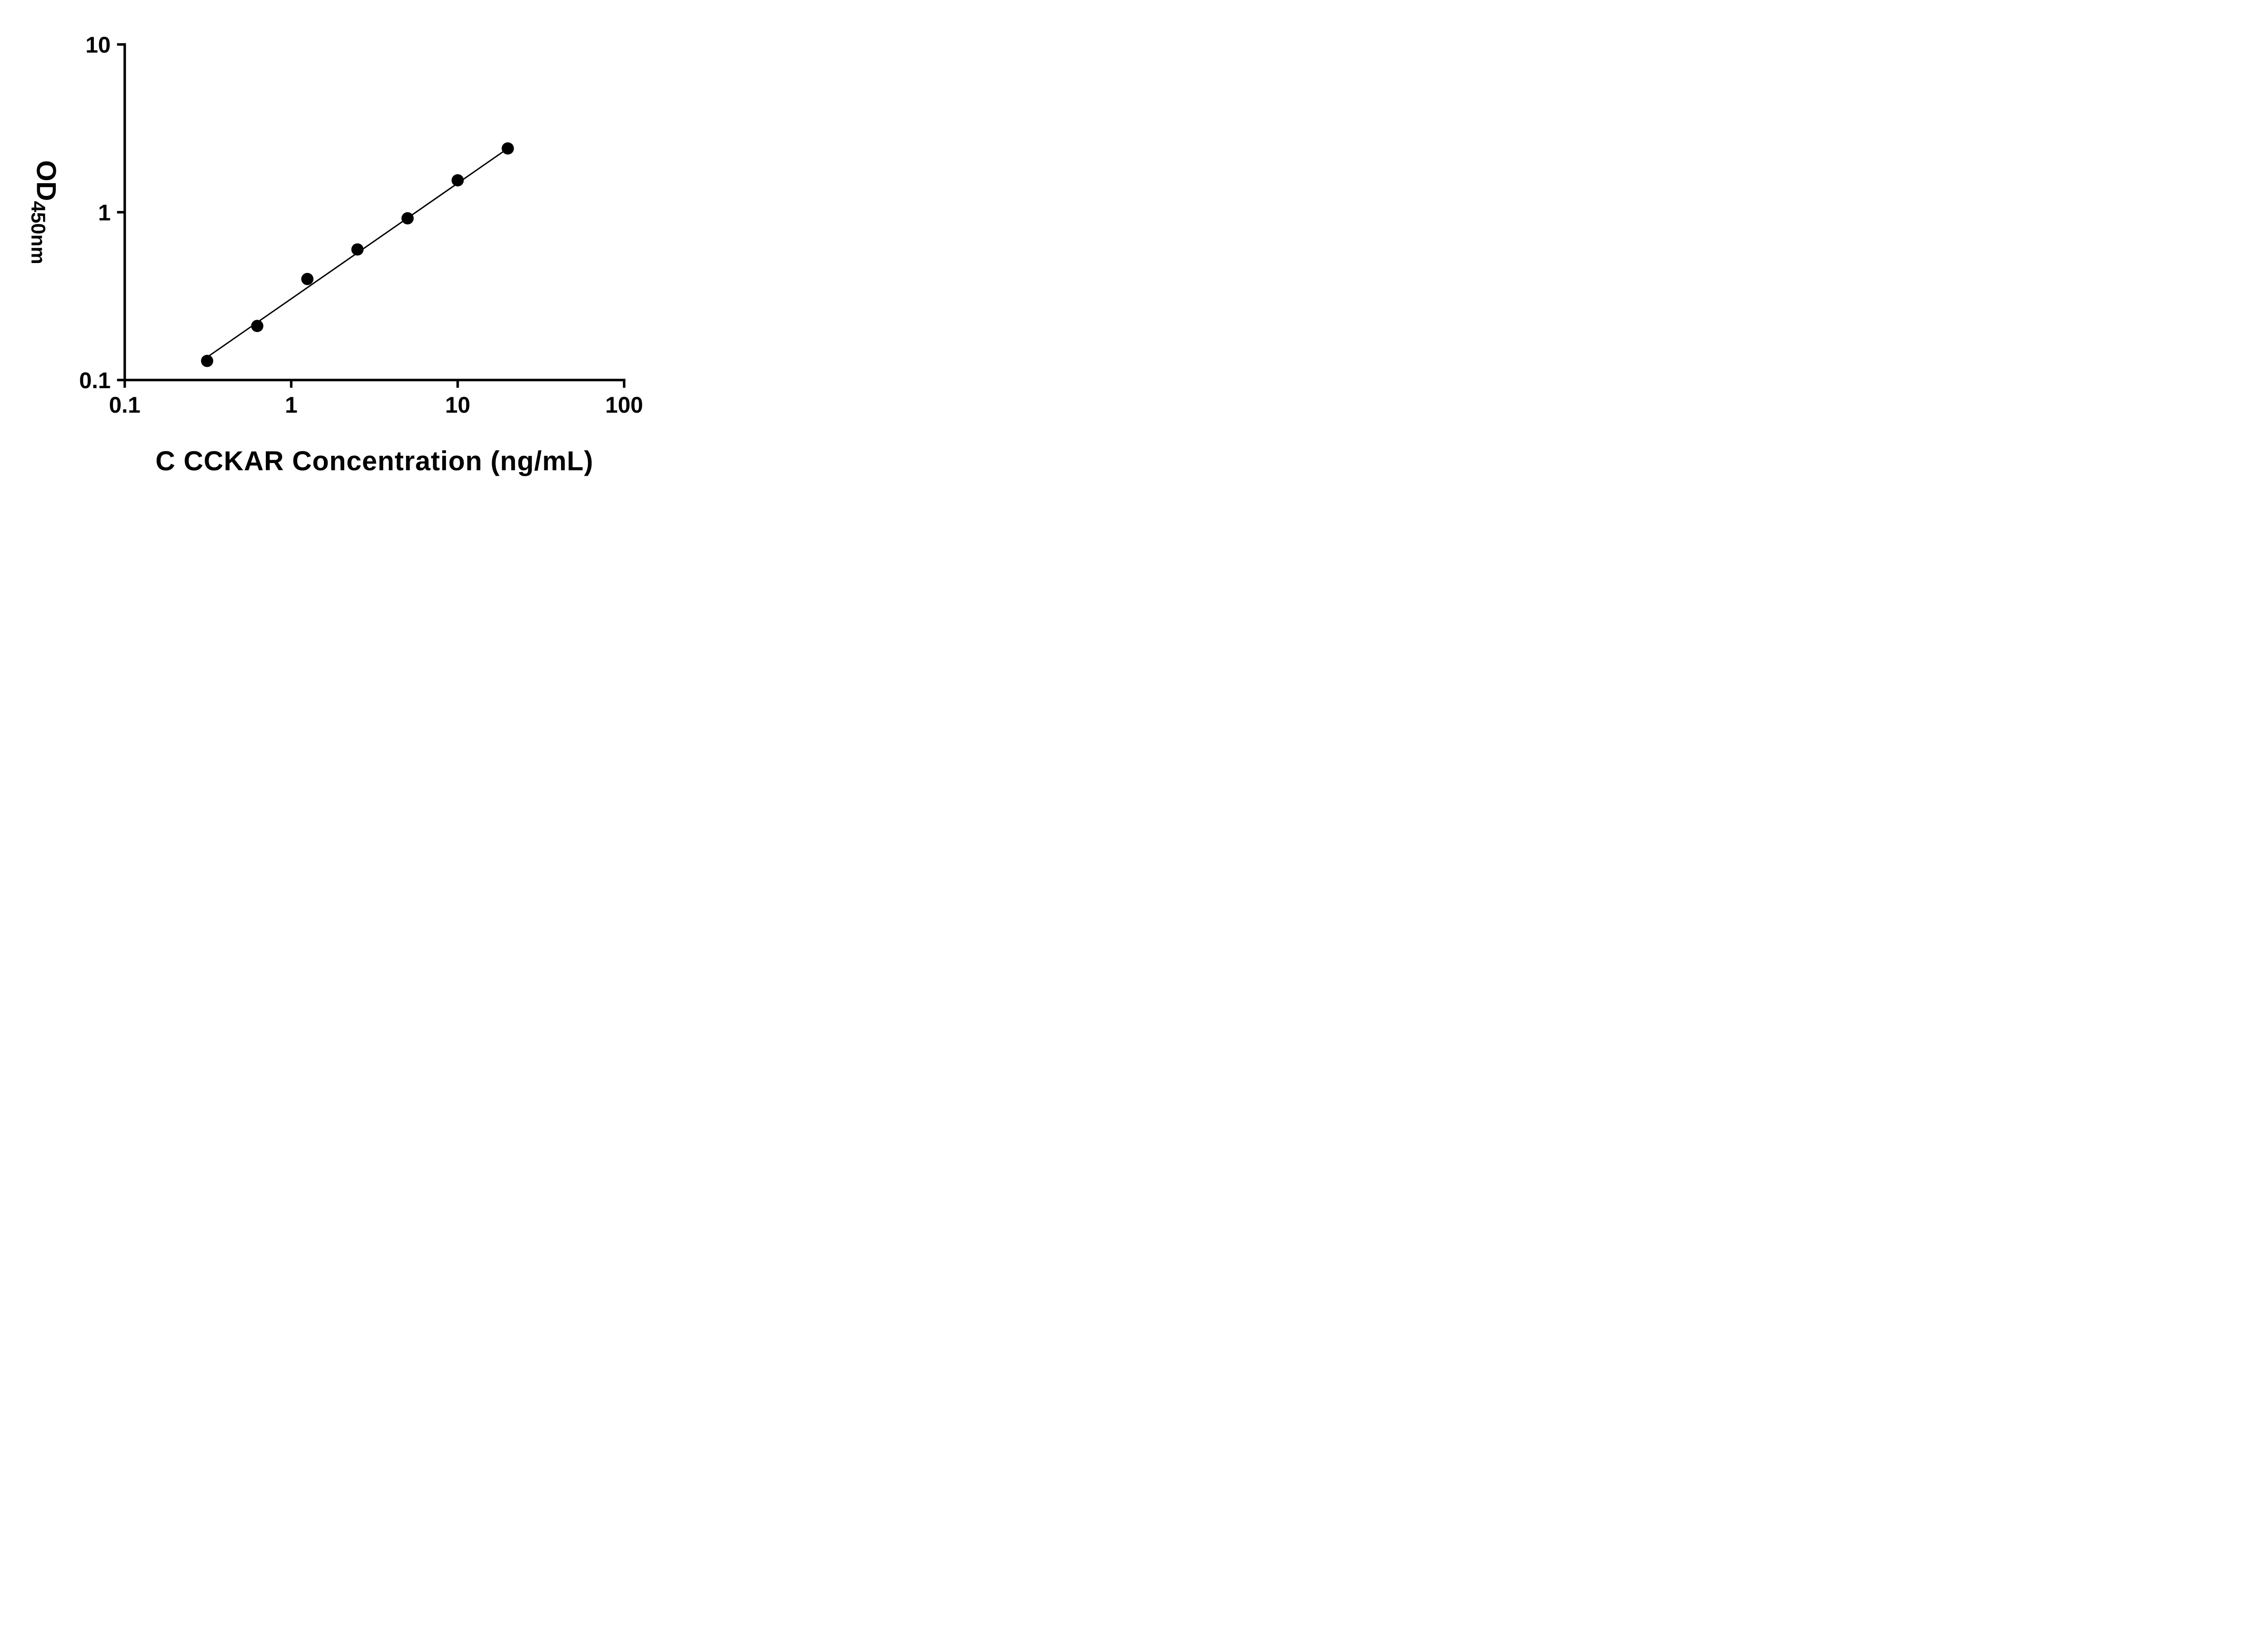 This screenshot has height=1638, width=2268. What do you see at coordinates (125, 405) in the screenshot?
I see `x-tick-label: 0.1` at bounding box center [125, 405].